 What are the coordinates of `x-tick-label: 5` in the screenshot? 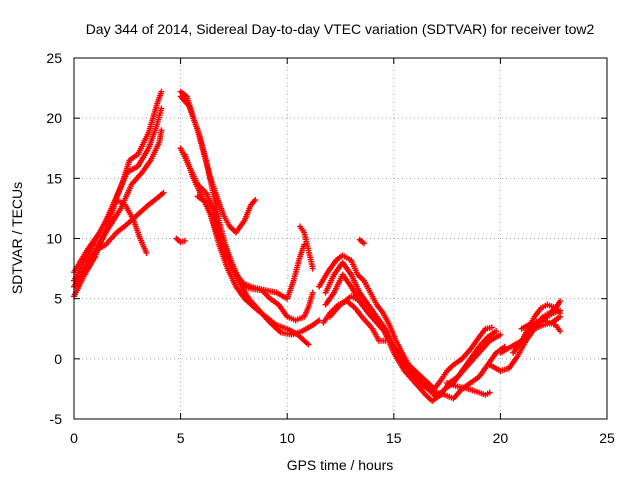 It's located at (181, 438).